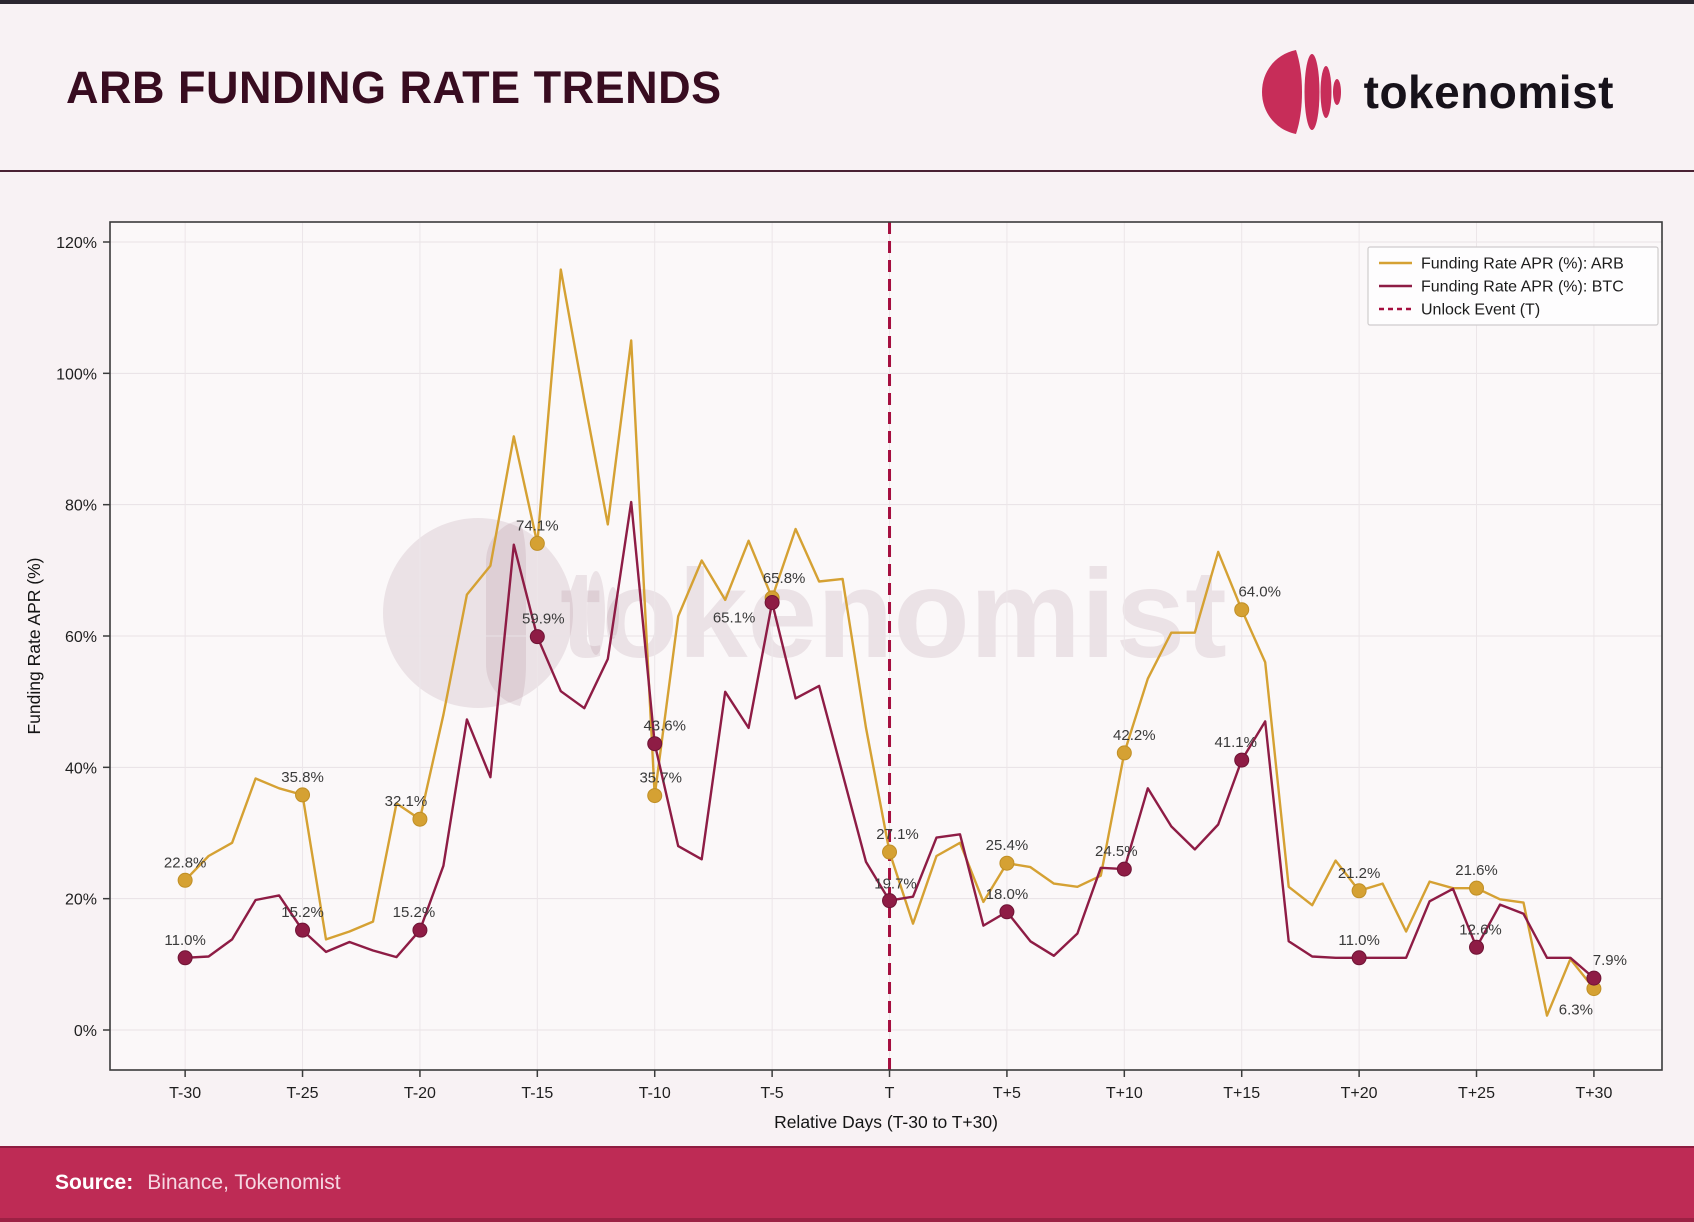 The image size is (1694, 1222). Describe the element at coordinates (244, 1182) in the screenshot. I see `source-value: Binance, Tokenomist` at that location.